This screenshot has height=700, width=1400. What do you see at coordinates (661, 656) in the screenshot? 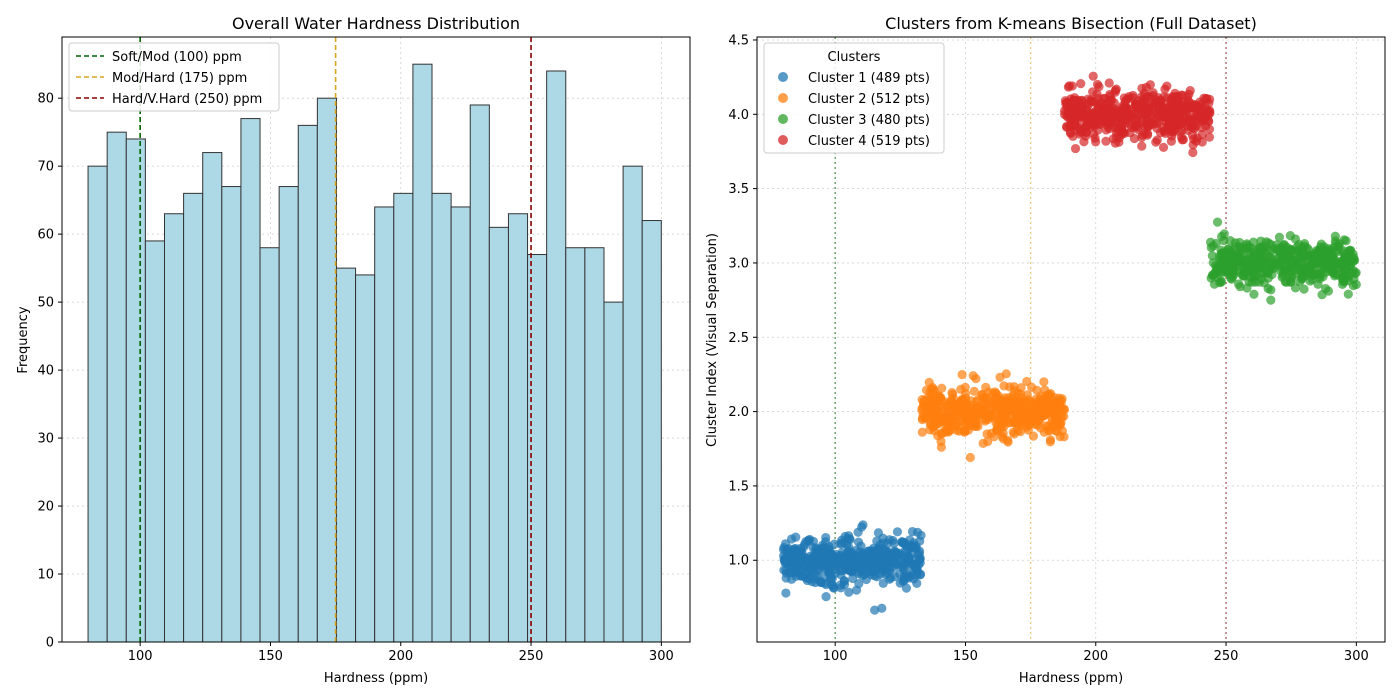
I see `histogram-xtick-label-4: 300` at bounding box center [661, 656].